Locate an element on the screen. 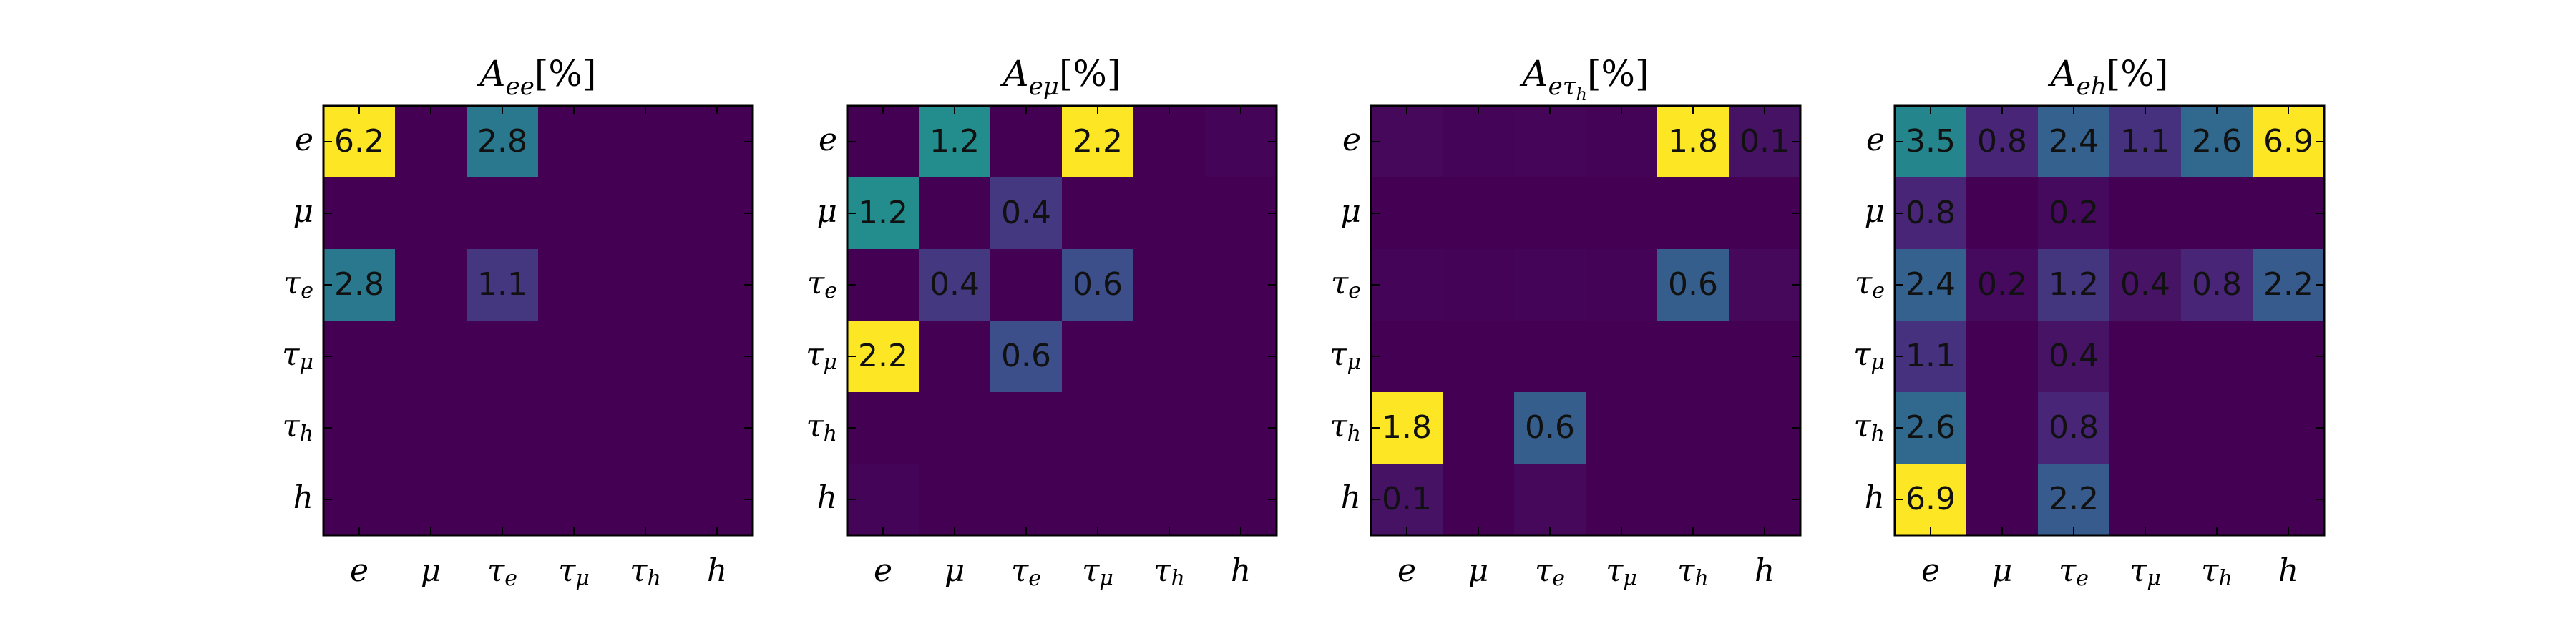 The width and height of the screenshot is (2576, 644). panel-title: Aeτh[%] is located at coordinates (1584, 78).